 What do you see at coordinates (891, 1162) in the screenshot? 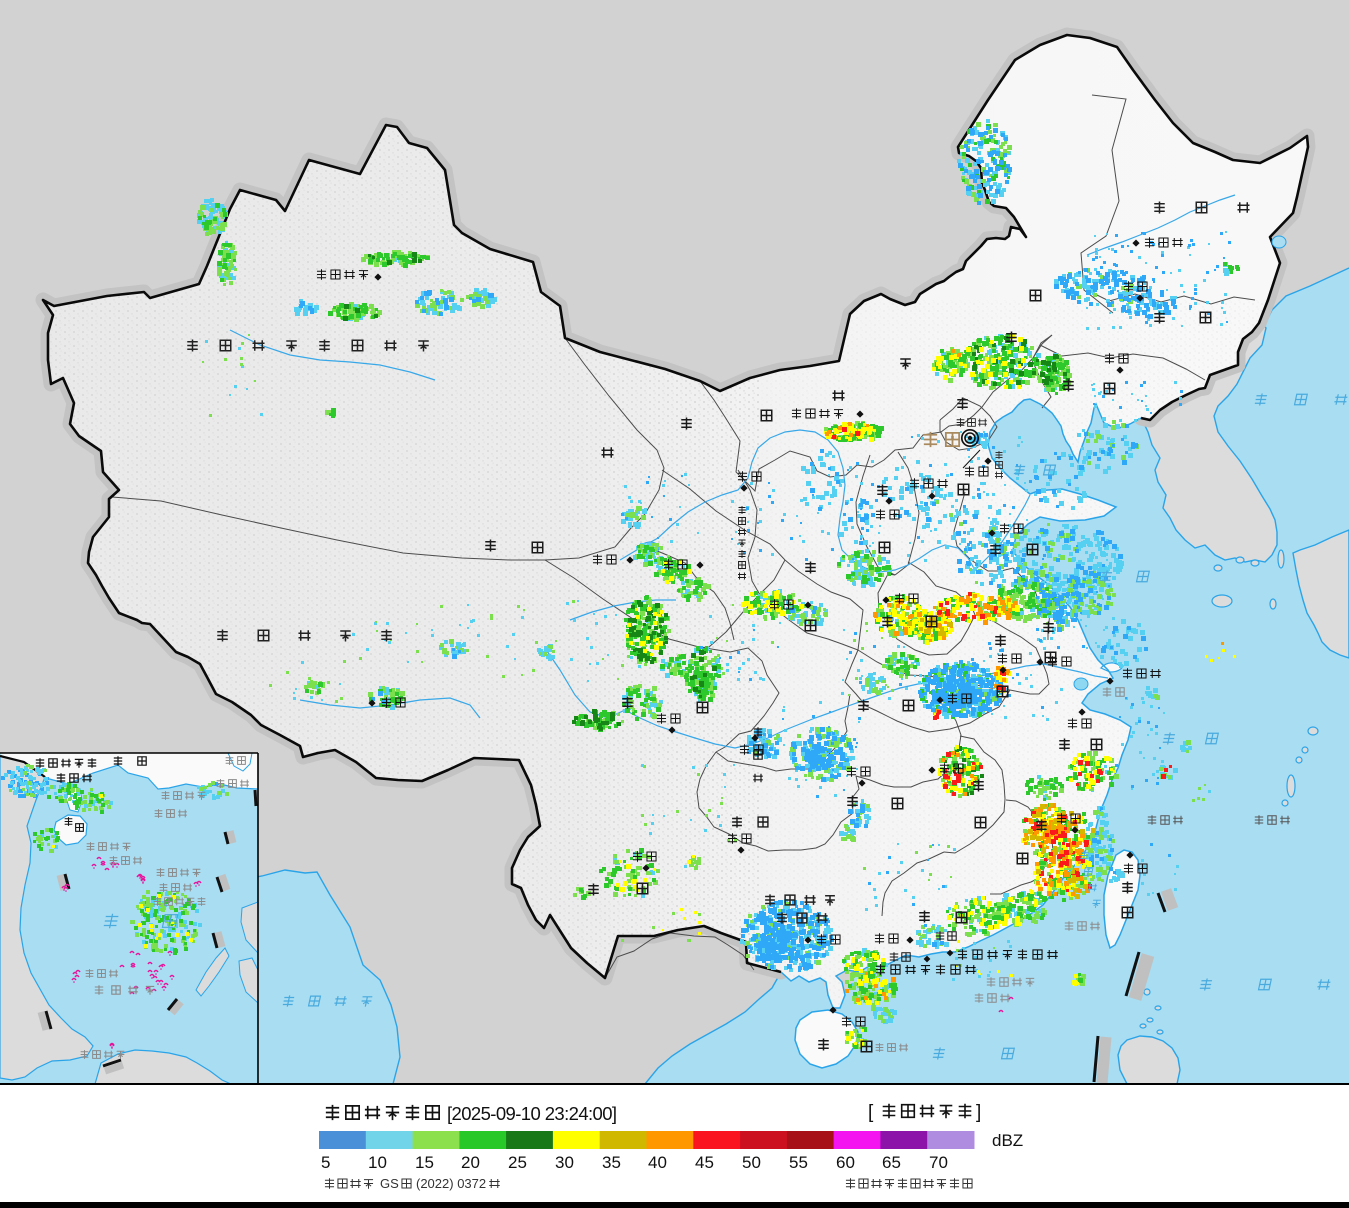
I see `svg-text: 65` at bounding box center [891, 1162].